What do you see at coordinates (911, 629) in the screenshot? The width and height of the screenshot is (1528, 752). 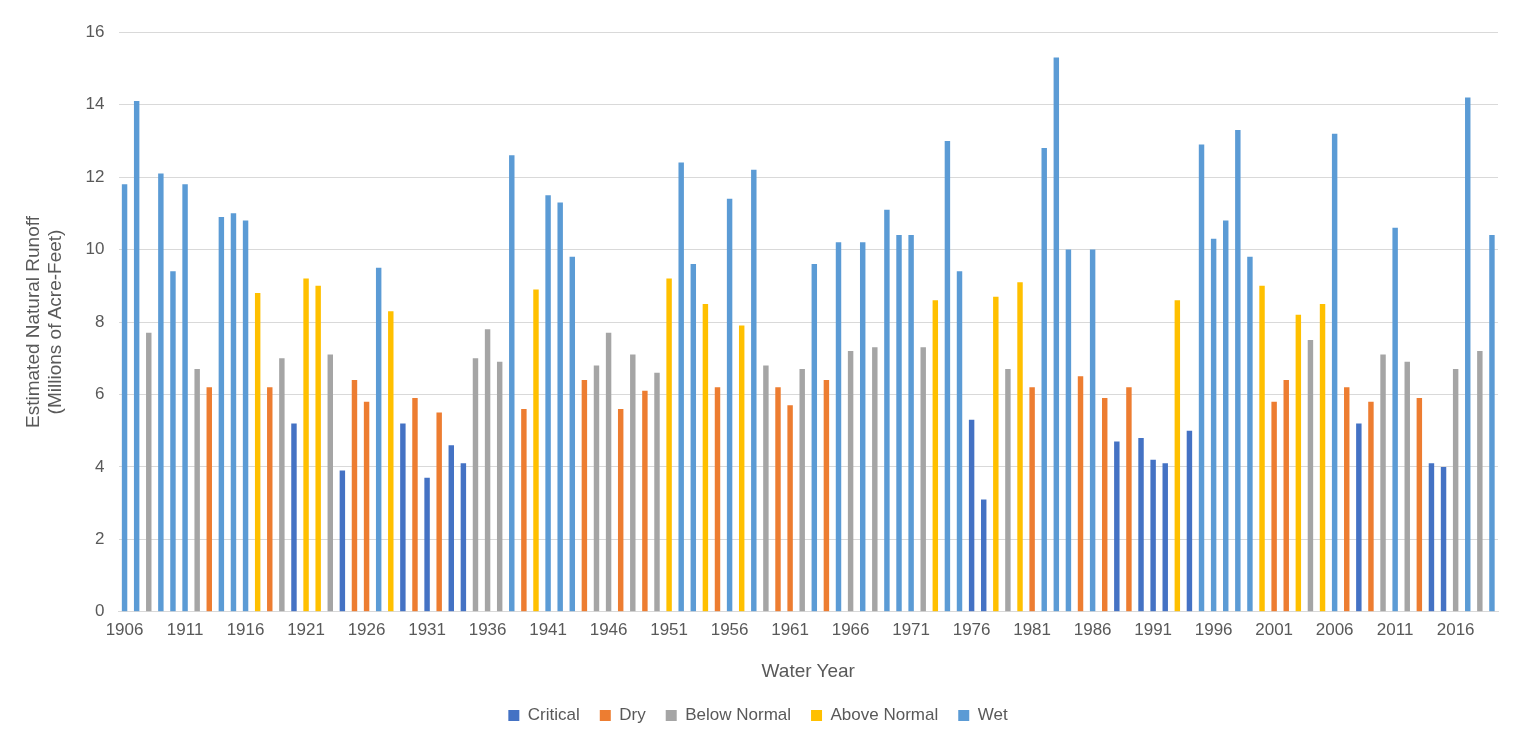 I see `x-tick-label: 1971` at bounding box center [911, 629].